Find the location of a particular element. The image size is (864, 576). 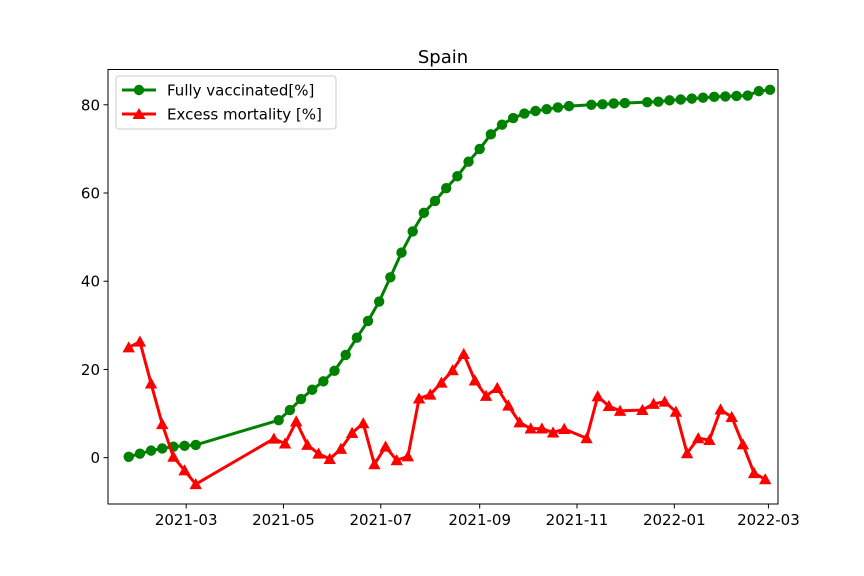

y-tick-label: 80 is located at coordinates (90, 105).